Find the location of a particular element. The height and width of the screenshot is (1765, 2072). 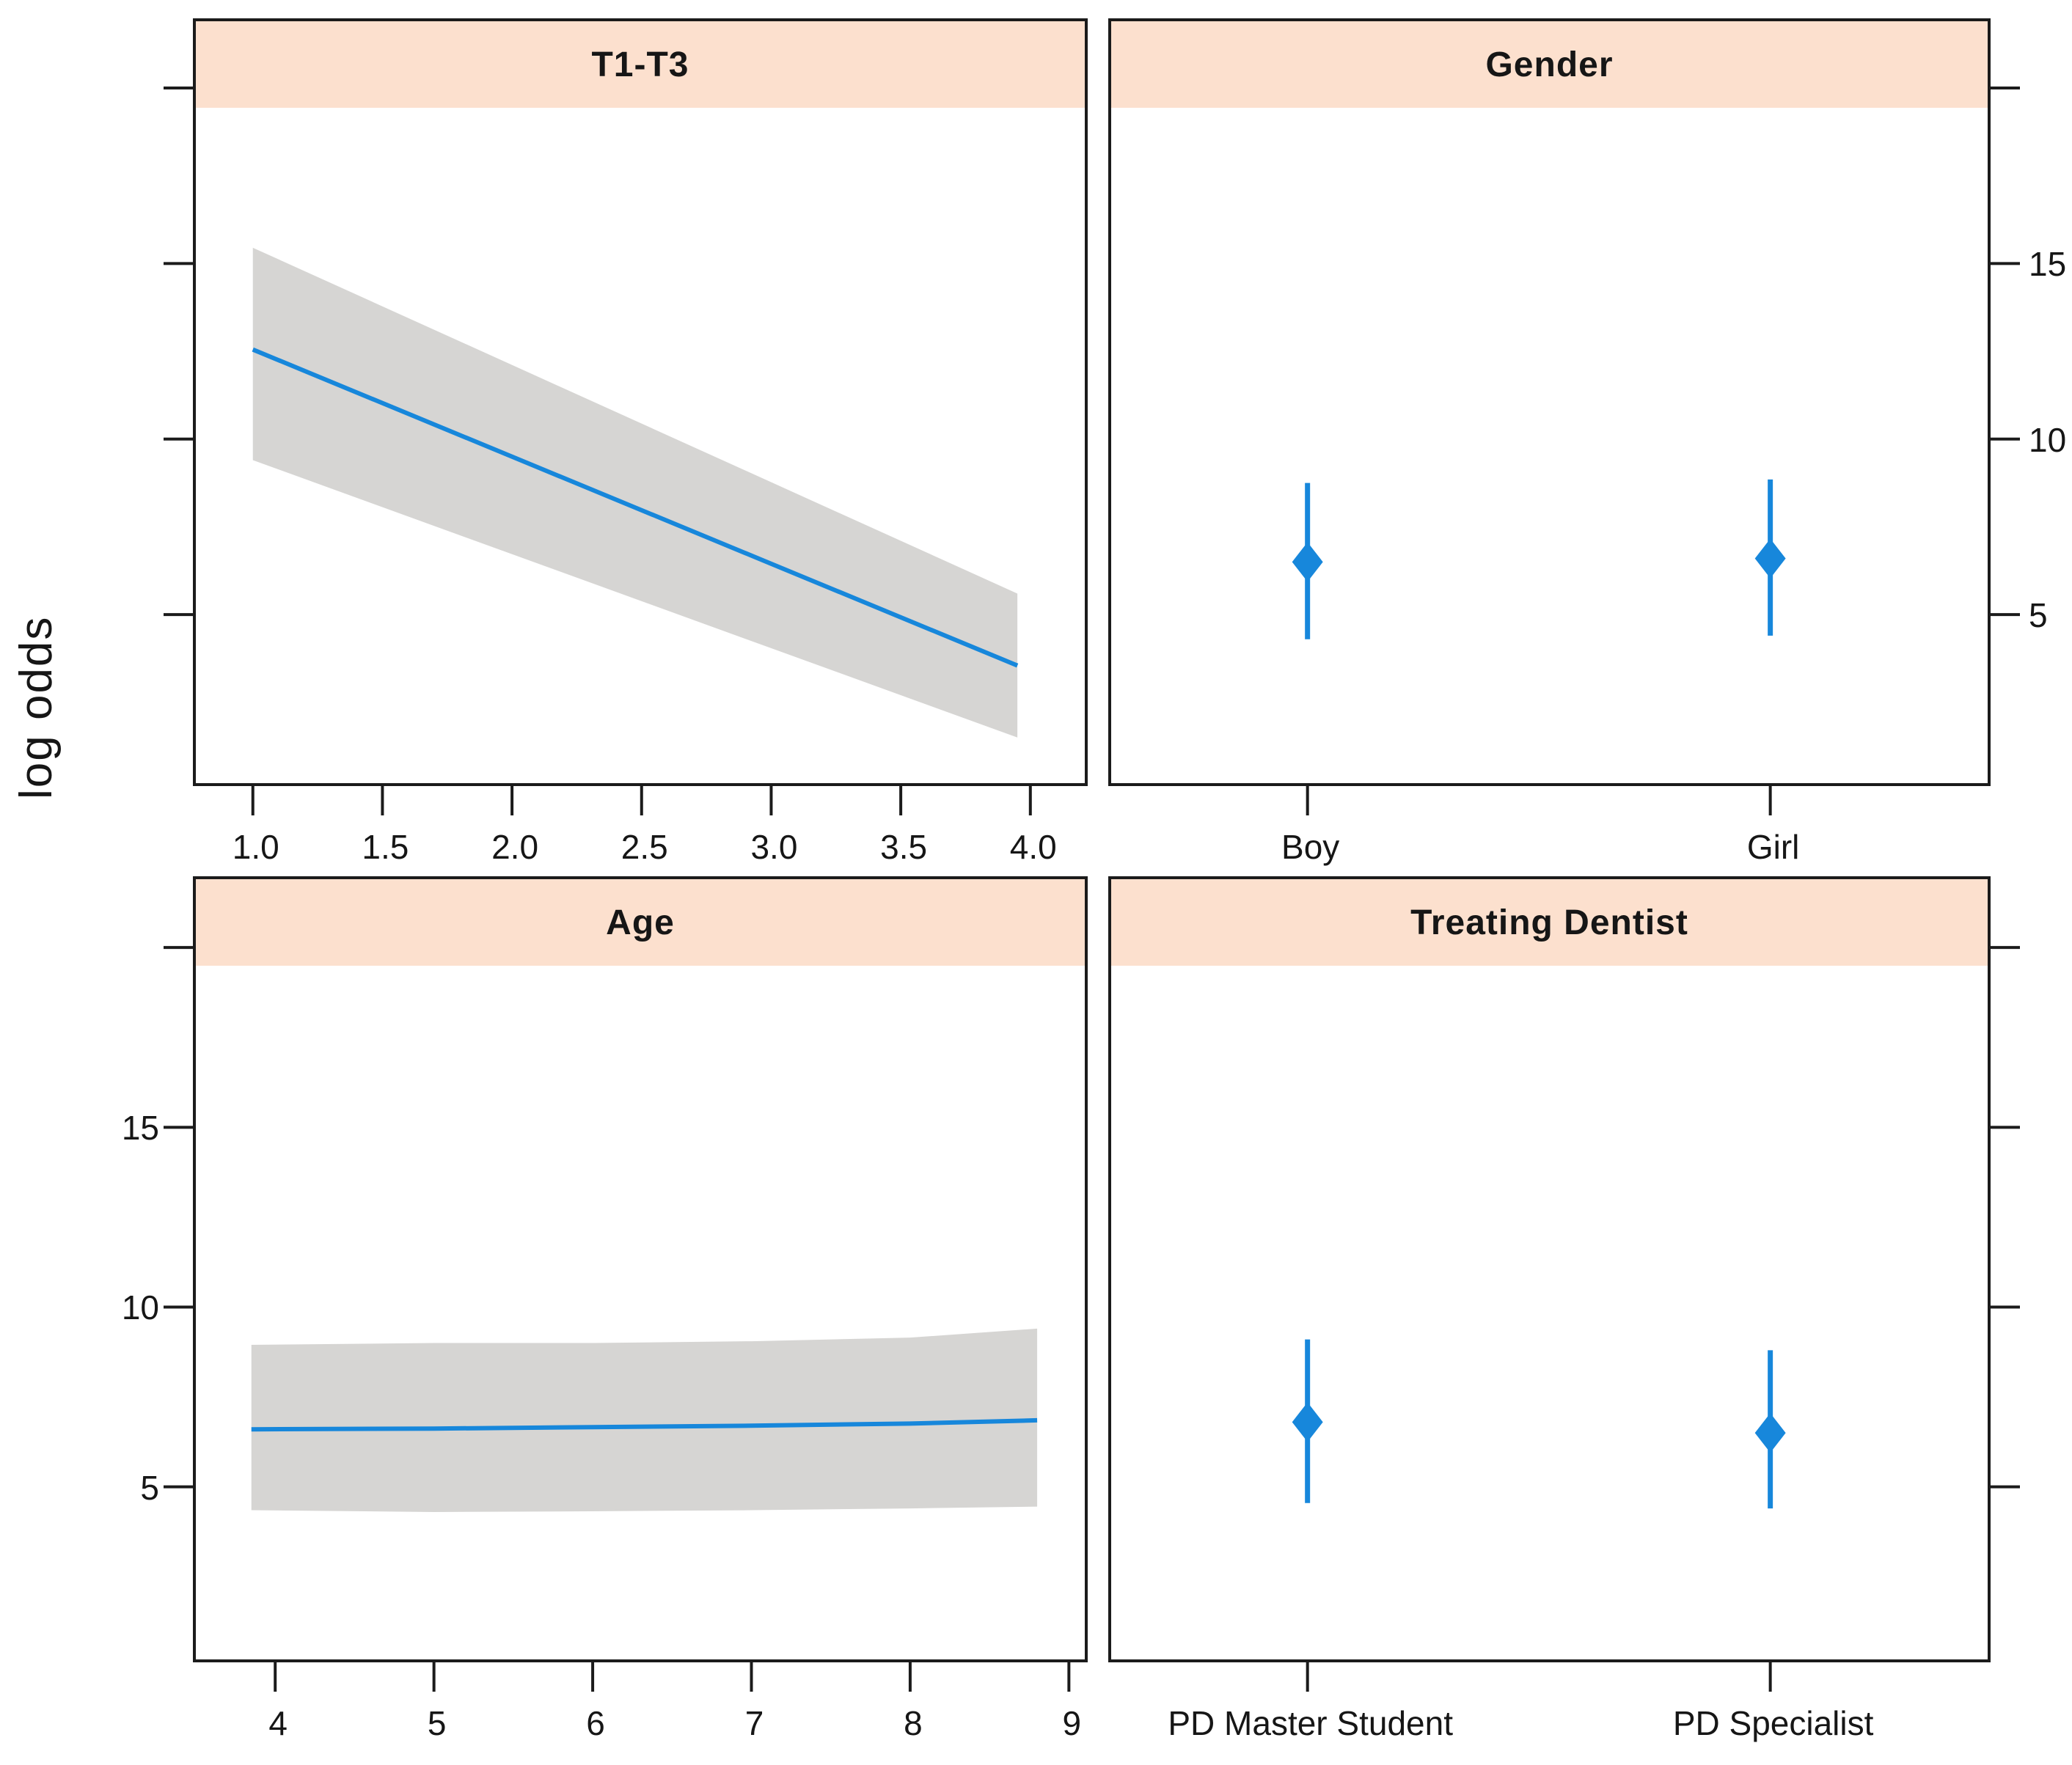

tick-label: 2.5 is located at coordinates (644, 847).